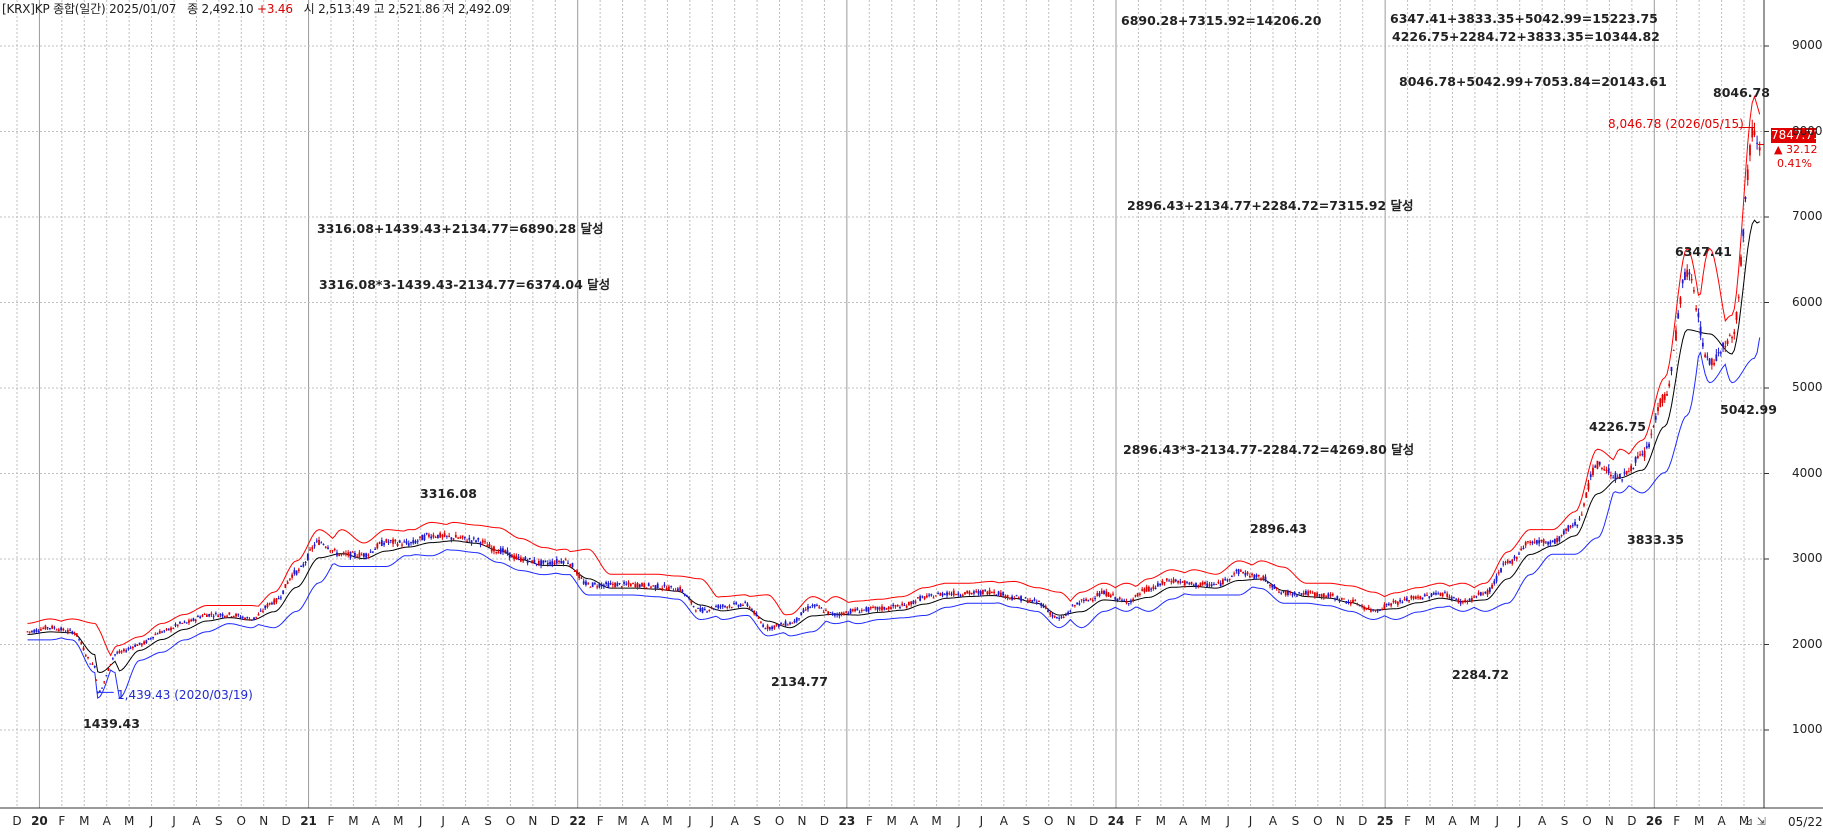 This screenshot has height=834, width=1823. I want to click on x-tick-label: N, so click(1071, 821).